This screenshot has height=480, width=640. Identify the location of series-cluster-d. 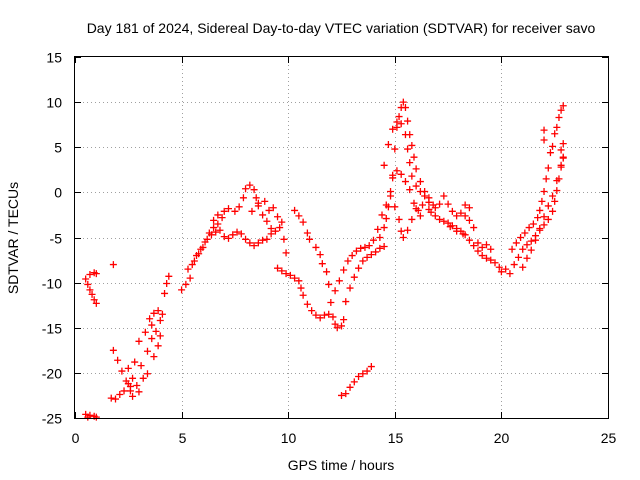
(140, 337).